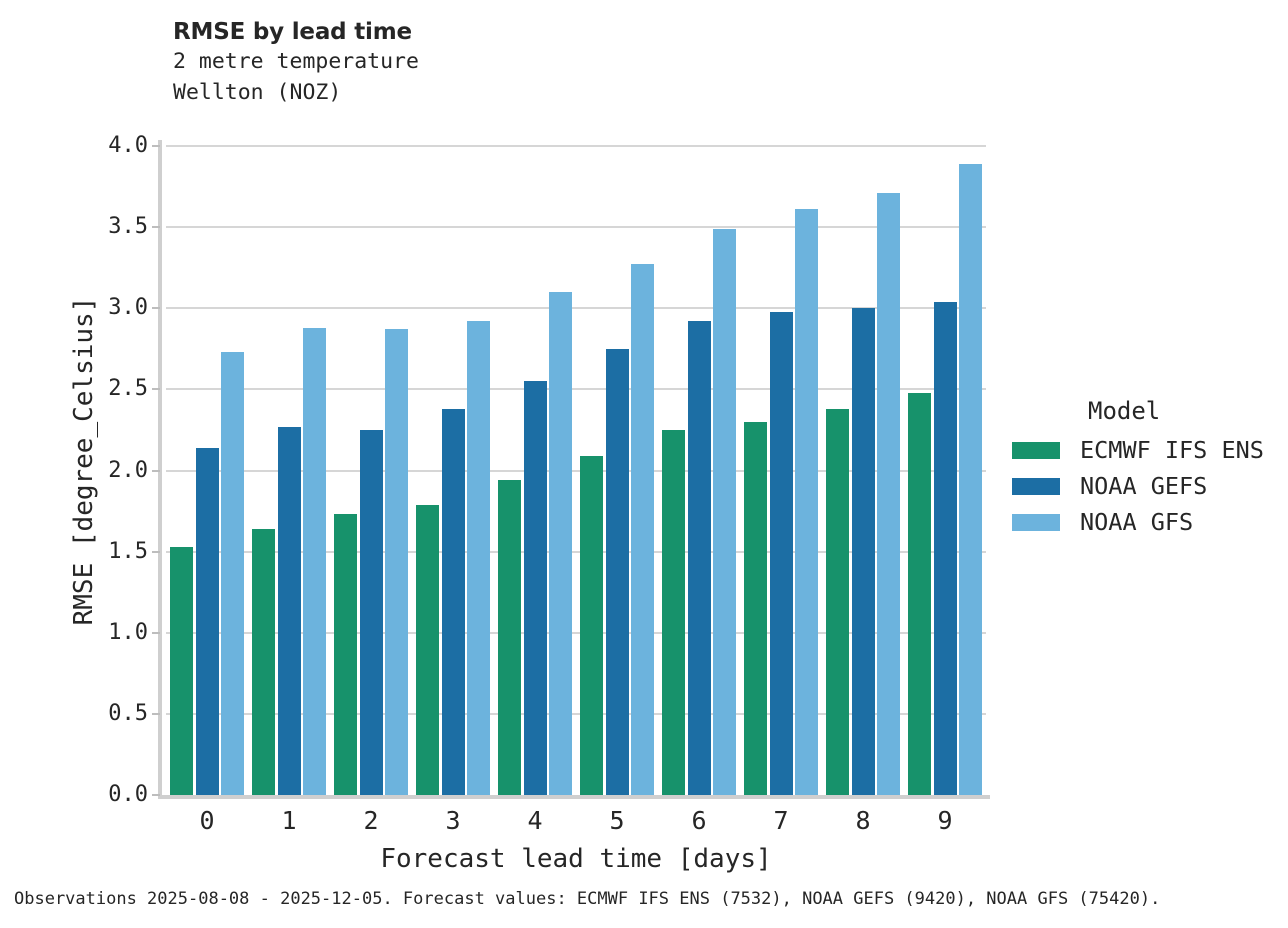 This screenshot has width=1288, height=928. I want to click on x-tick-label: 9, so click(945, 820).